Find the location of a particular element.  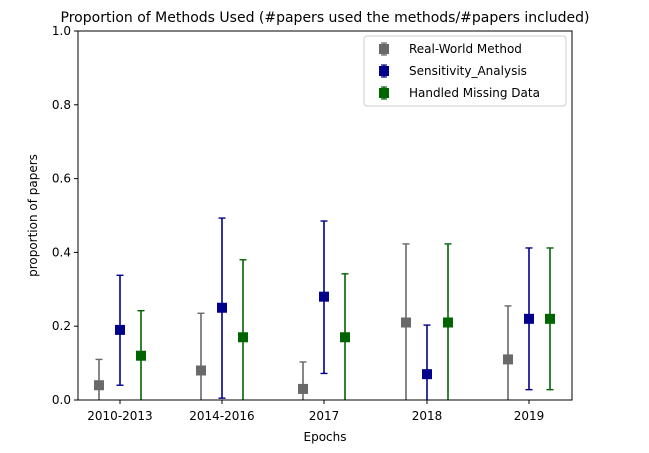

legend-entry: Sensitivity_Analysis is located at coordinates (453, 71).